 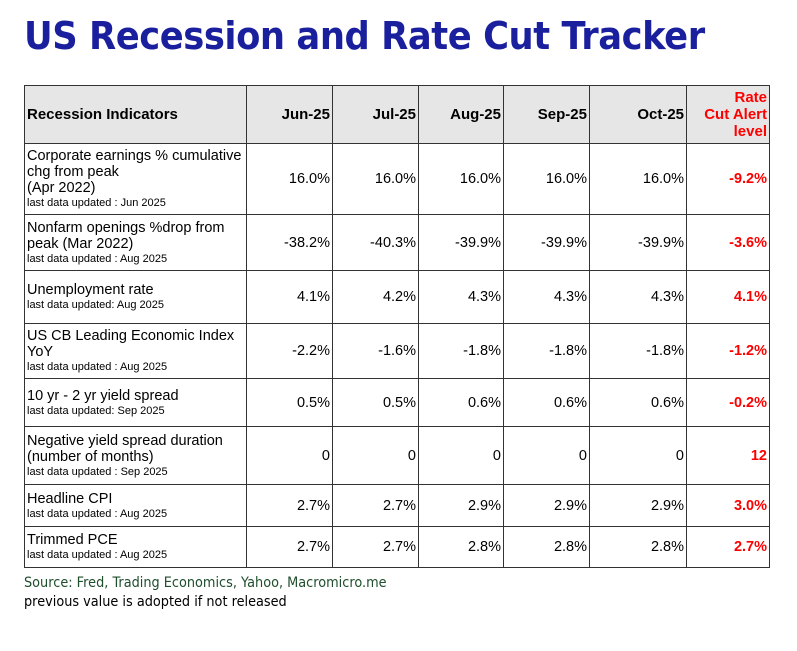 I want to click on rate-cut-alert-cell: -9.2%, so click(x=728, y=179).